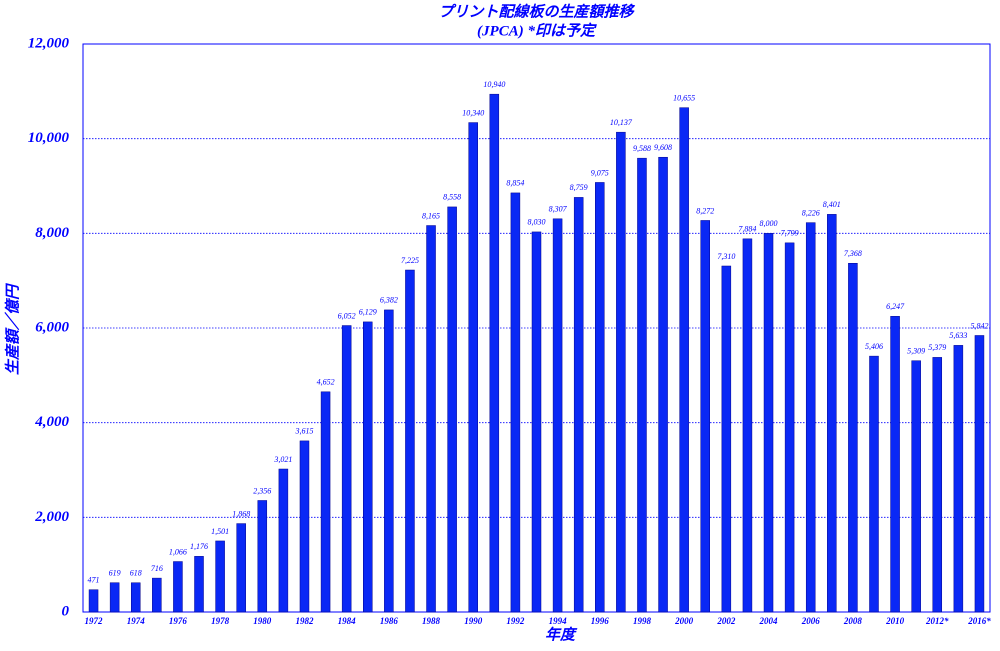 This screenshot has height=651, width=1000. I want to click on value-label: 5,842, so click(979, 325).